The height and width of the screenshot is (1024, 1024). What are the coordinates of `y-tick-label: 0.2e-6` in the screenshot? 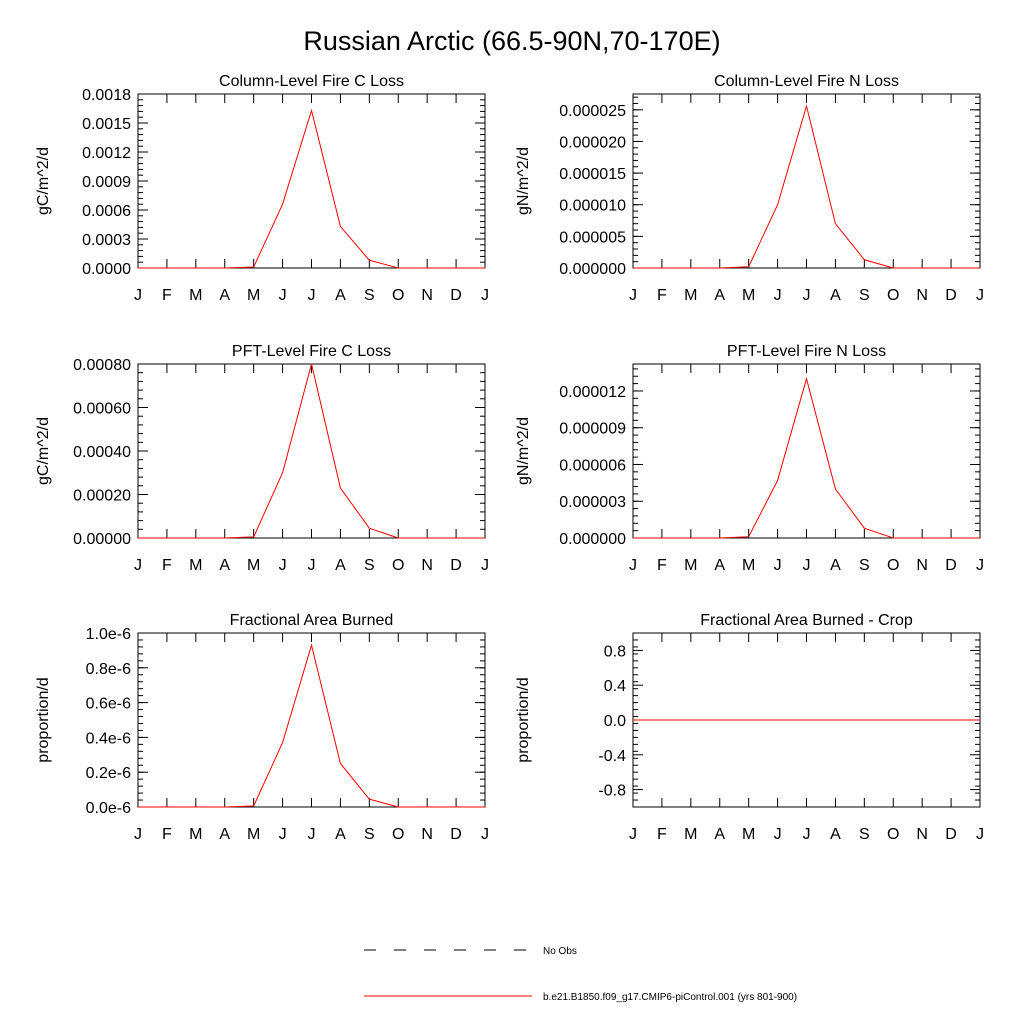 It's located at (108, 773).